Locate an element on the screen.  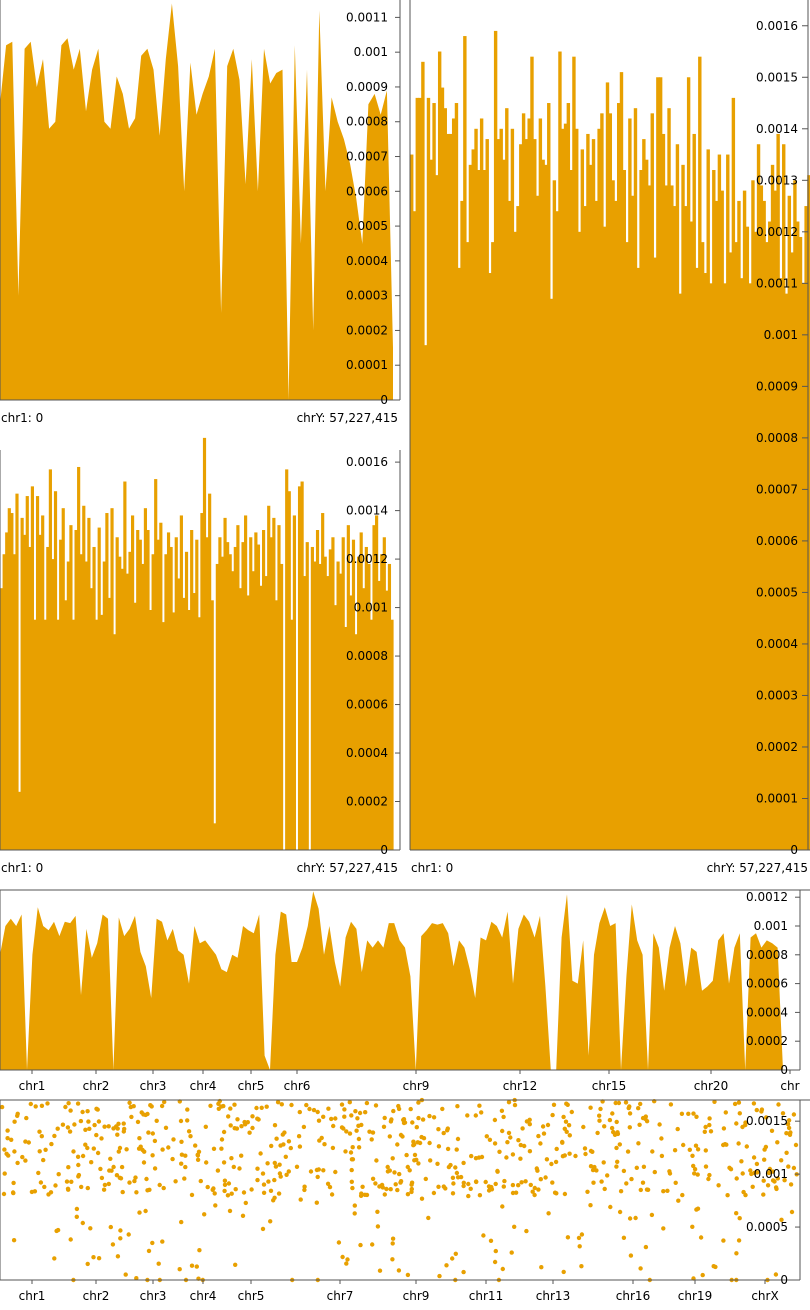
panel-e-y-tick-label: 0 is located at coordinates (784, 1280).